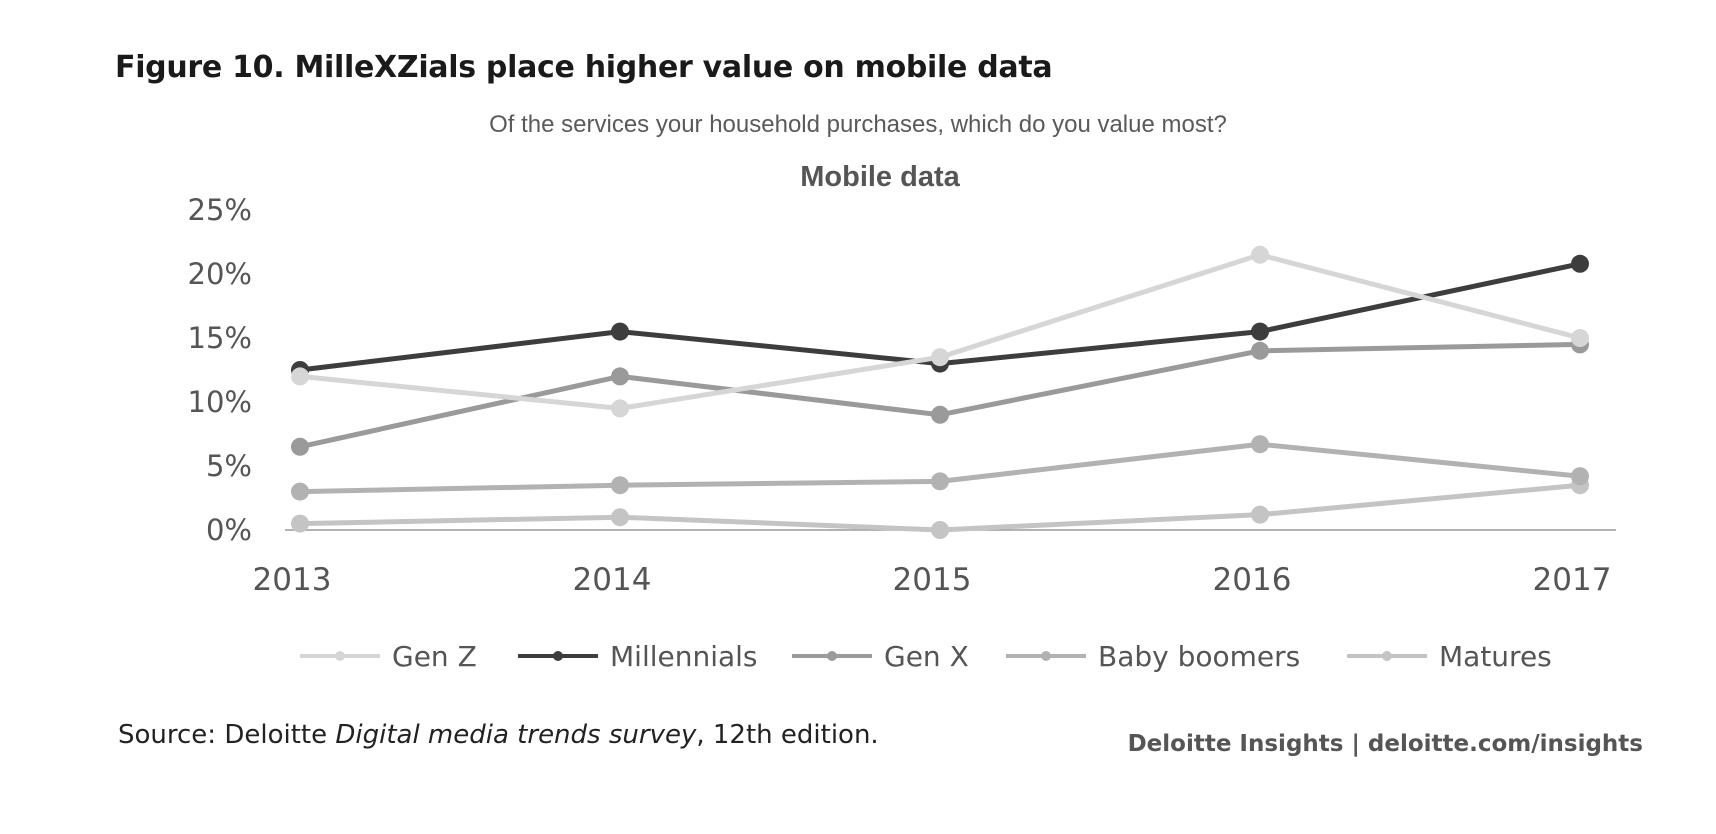 This screenshot has height=834, width=1716. I want to click on legend-item: Millennials, so click(638, 656).